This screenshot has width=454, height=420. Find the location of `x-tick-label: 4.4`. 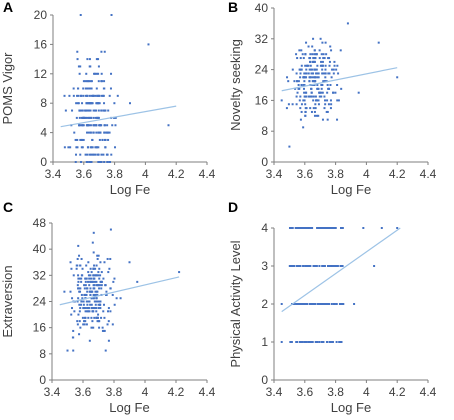

x-tick-label: 4.4 is located at coordinates (207, 392).